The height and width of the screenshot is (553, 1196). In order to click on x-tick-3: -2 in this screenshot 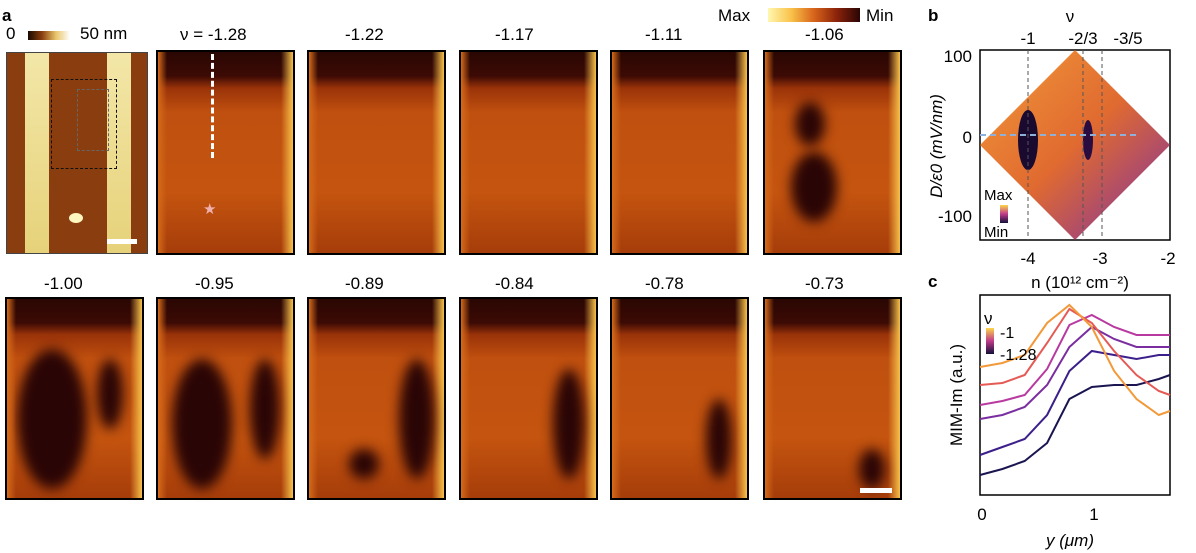, I will do `click(1167, 258)`.